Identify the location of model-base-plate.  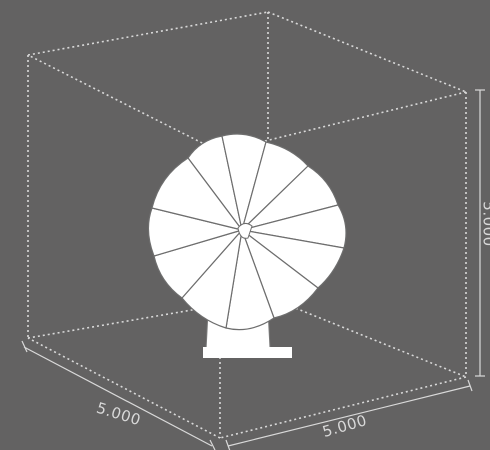
(247, 352).